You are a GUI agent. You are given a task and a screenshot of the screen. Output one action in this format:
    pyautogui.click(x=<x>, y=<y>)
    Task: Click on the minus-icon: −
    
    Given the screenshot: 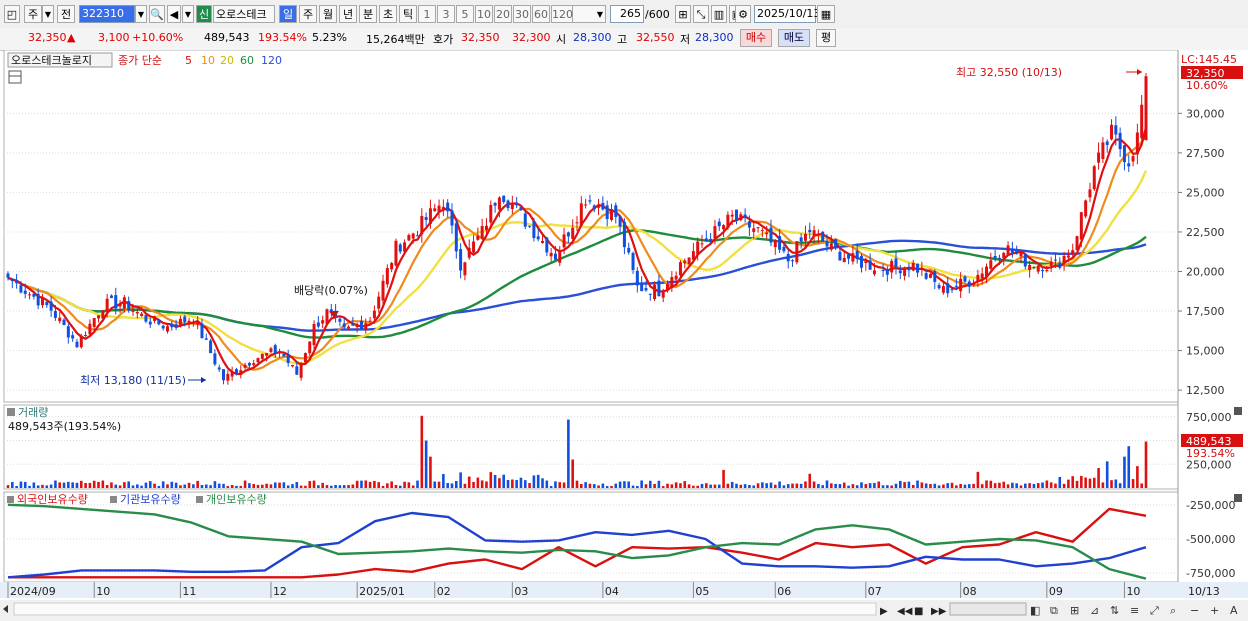 What is the action you would take?
    pyautogui.click(x=1194, y=610)
    